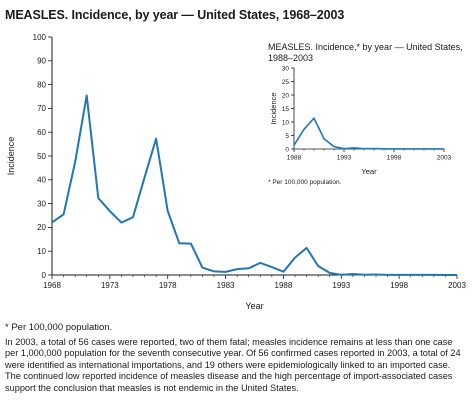  What do you see at coordinates (286, 122) in the screenshot?
I see `inset-y-tick-label: 10` at bounding box center [286, 122].